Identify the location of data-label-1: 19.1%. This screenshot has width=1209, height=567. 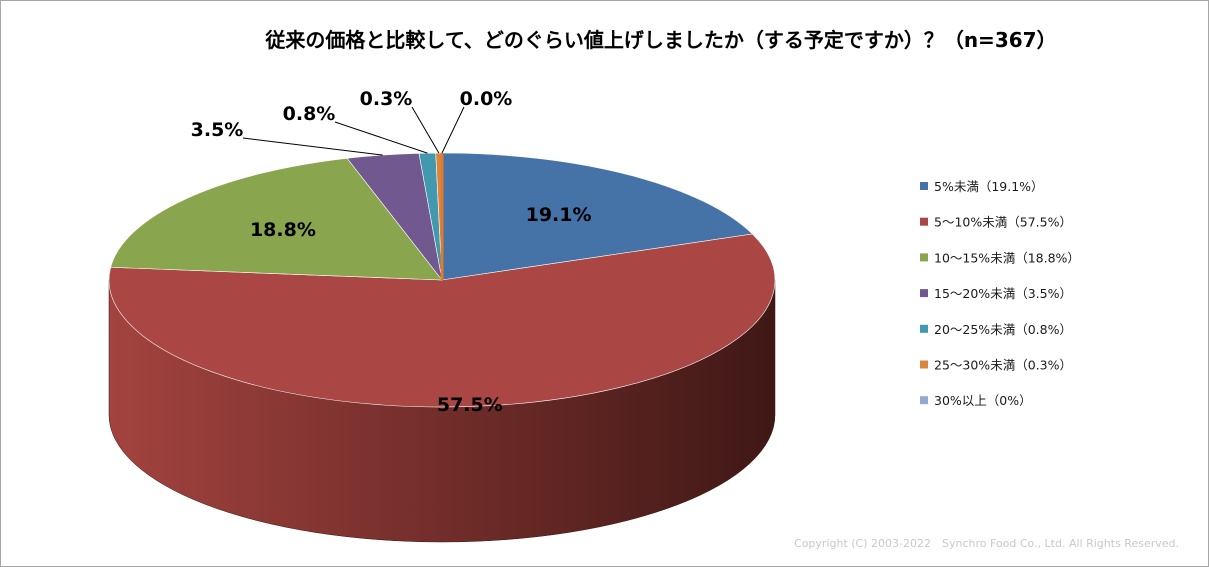
(559, 215).